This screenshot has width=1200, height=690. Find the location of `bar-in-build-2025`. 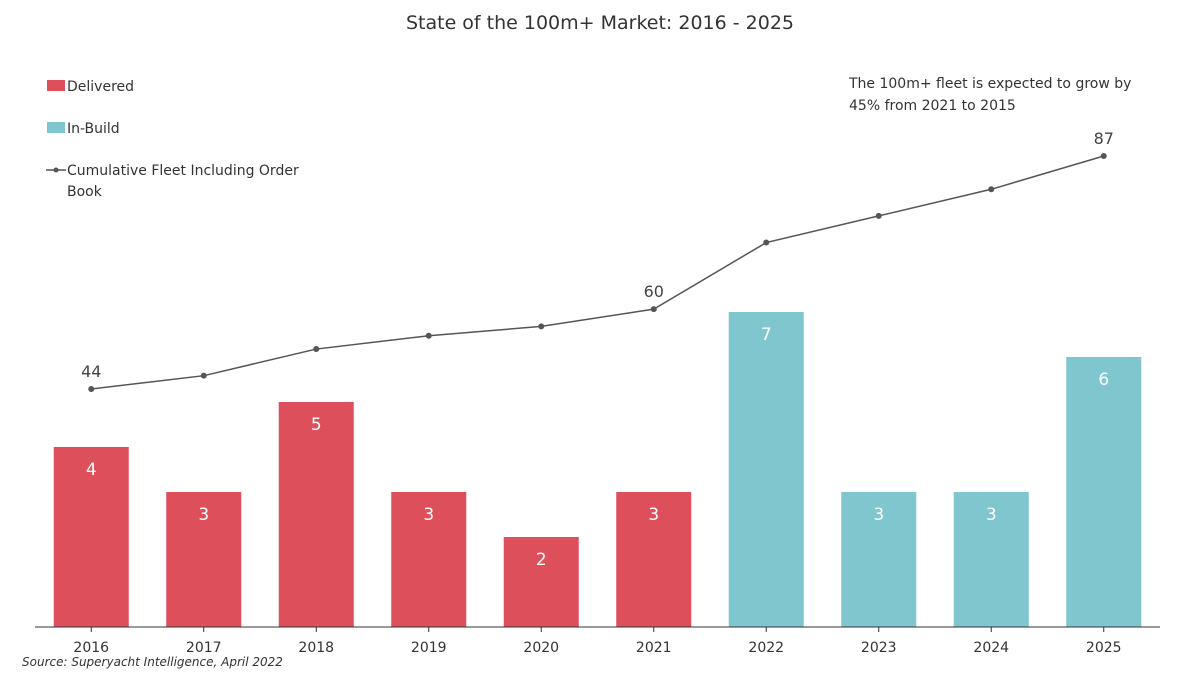

bar-in-build-2025 is located at coordinates (1104, 492).